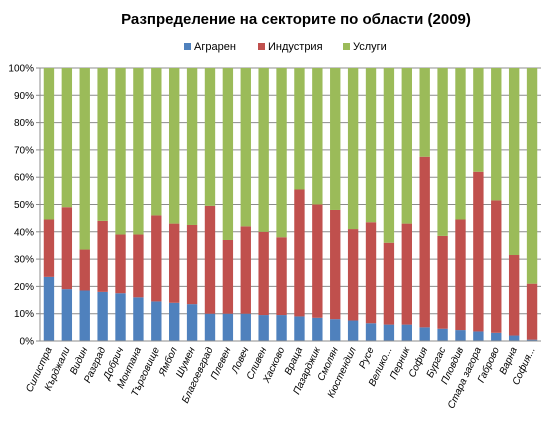 The image size is (552, 428). I want to click on legend-label-agrarian: Аграрен, so click(215, 47).